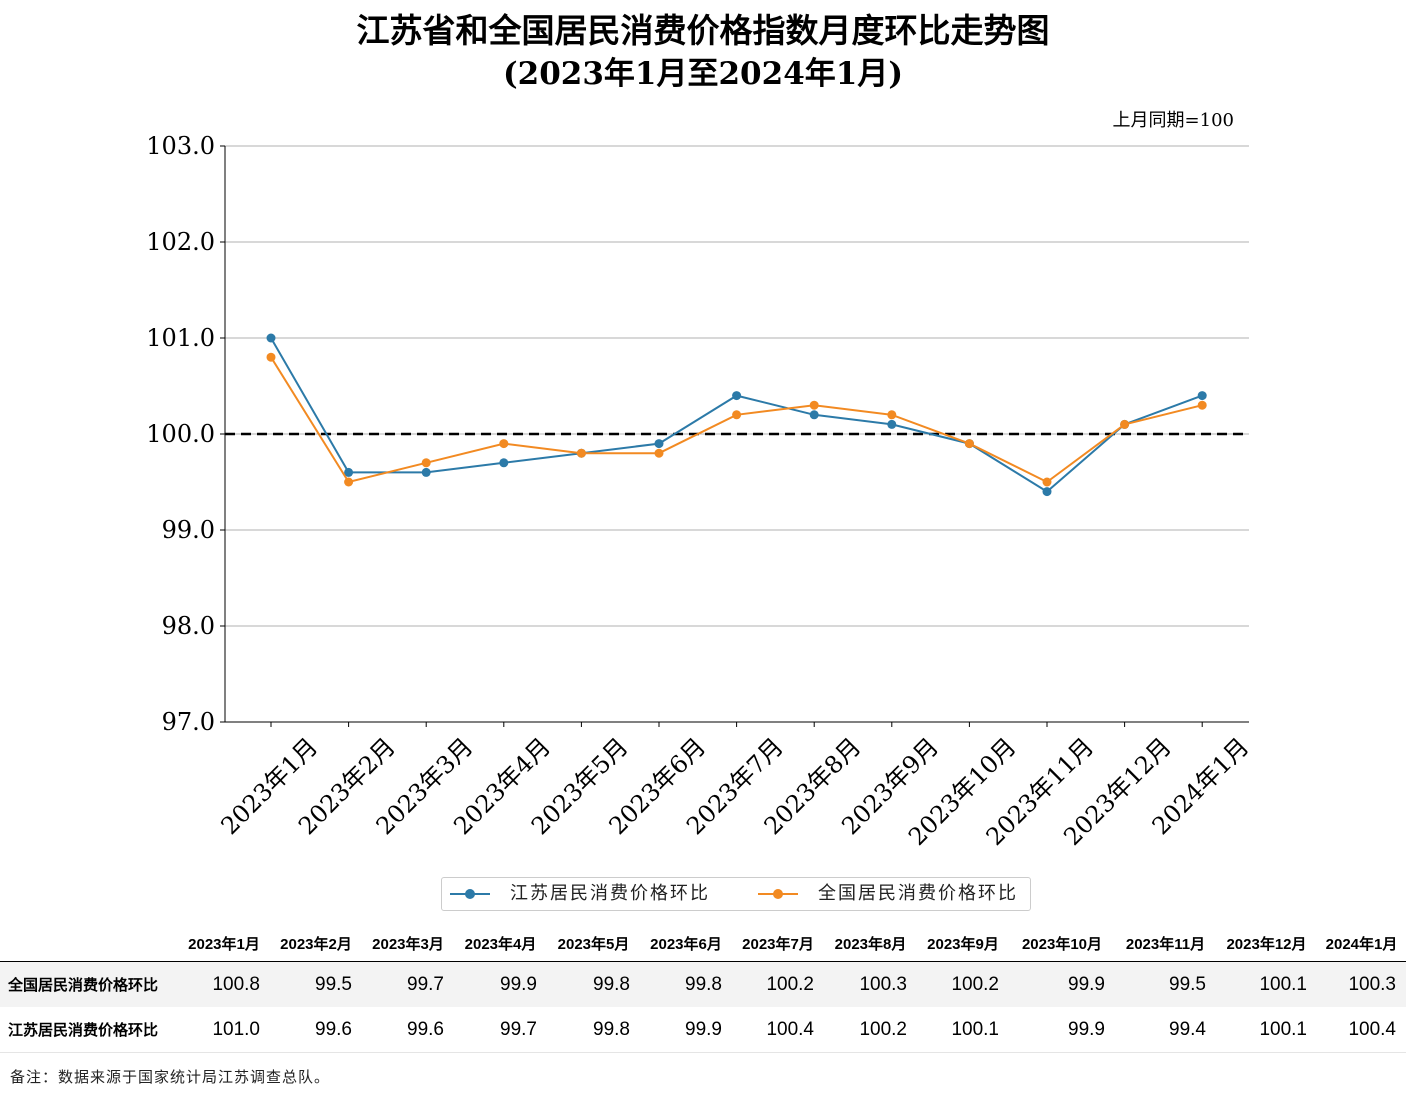 The image size is (1406, 1106). What do you see at coordinates (180, 434) in the screenshot?
I see `y-tick-label: 100.0` at bounding box center [180, 434].